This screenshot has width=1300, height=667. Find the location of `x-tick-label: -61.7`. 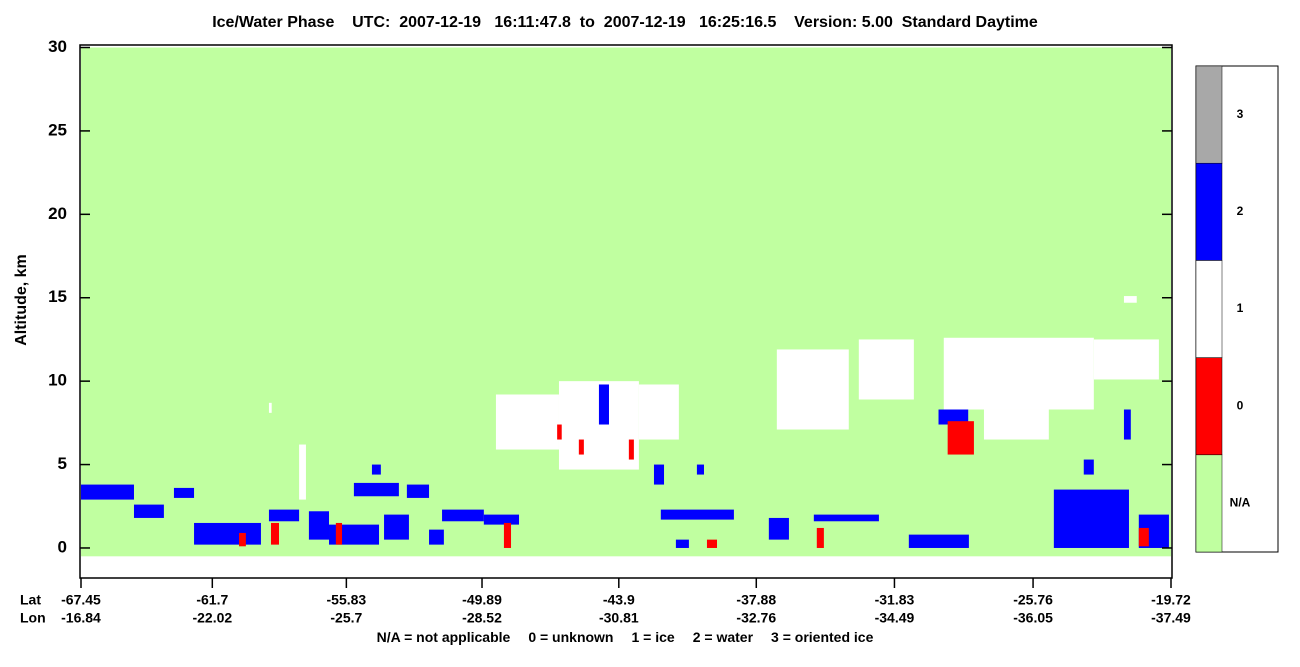

x-tick-label: -61.7 is located at coordinates (212, 600).